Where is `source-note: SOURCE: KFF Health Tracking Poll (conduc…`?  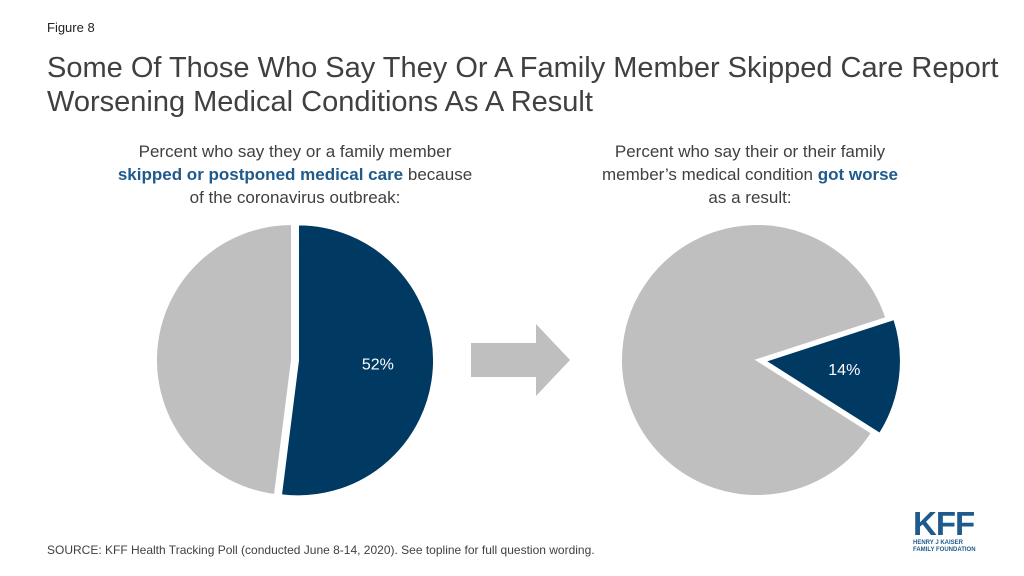 source-note: SOURCE: KFF Health Tracking Poll (conduc… is located at coordinates (321, 550).